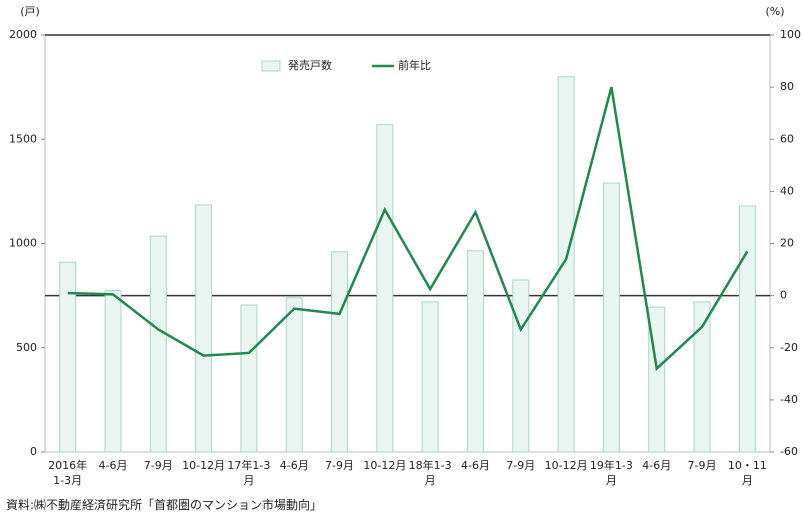 The width and height of the screenshot is (803, 517). I want to click on y-tick-label: 500, so click(26, 347).